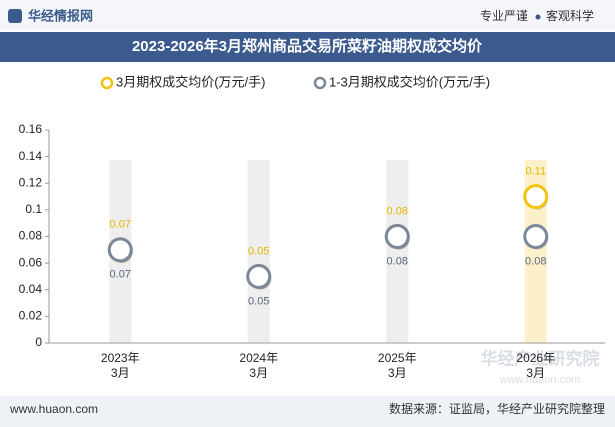 The width and height of the screenshot is (615, 427). I want to click on y-tick-label: 0.06, so click(31, 262).